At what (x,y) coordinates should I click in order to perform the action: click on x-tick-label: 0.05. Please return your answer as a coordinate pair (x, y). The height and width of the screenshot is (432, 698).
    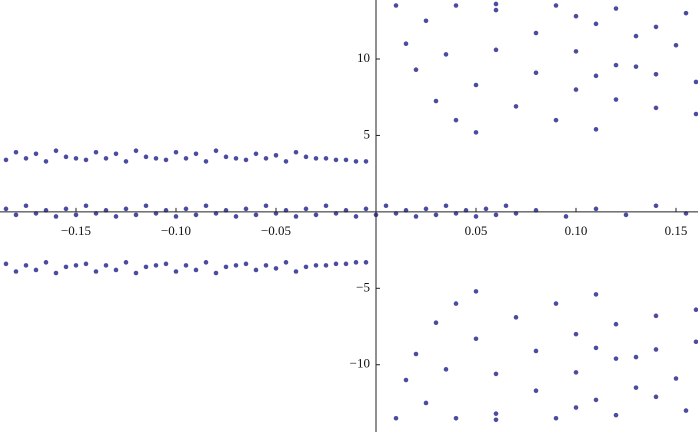
    Looking at the image, I should click on (476, 230).